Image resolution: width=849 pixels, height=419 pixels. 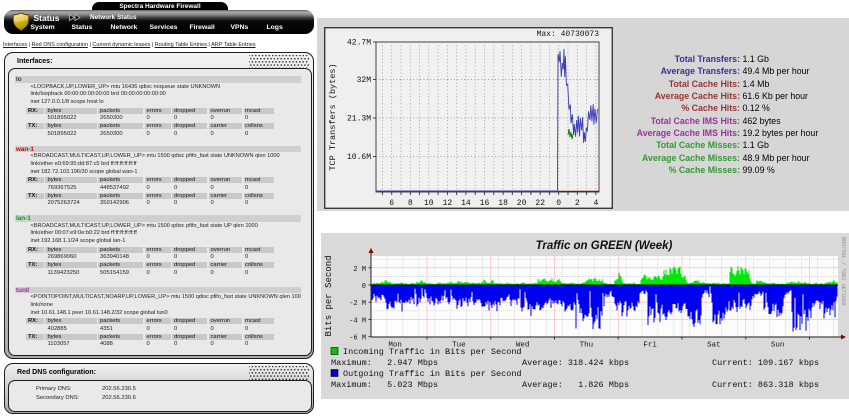 What do you see at coordinates (595, 203) in the screenshot?
I see `svg-text: 4` at bounding box center [595, 203].